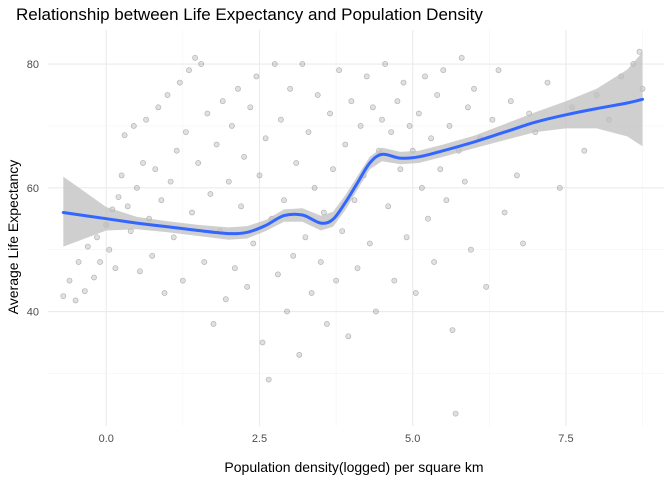  What do you see at coordinates (565, 439) in the screenshot?
I see `x-tick-label: 7.5` at bounding box center [565, 439].